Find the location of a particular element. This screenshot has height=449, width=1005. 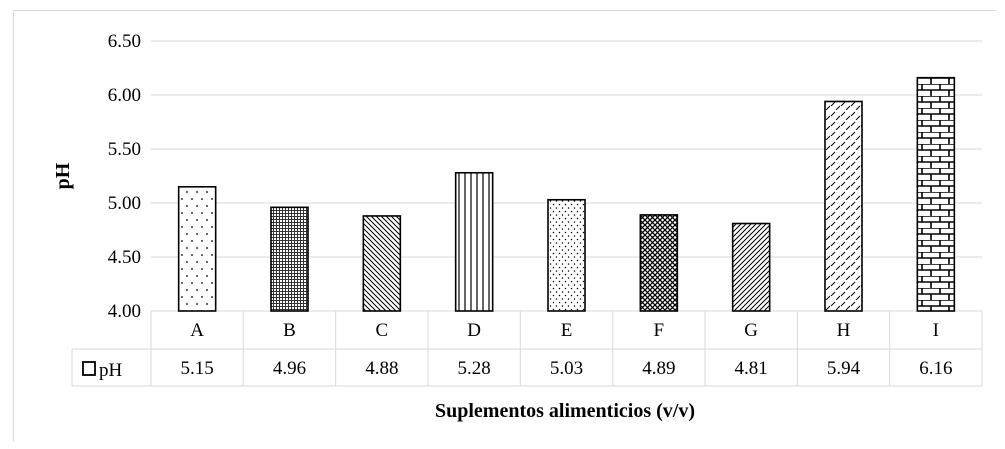

category-label: F is located at coordinates (659, 330).